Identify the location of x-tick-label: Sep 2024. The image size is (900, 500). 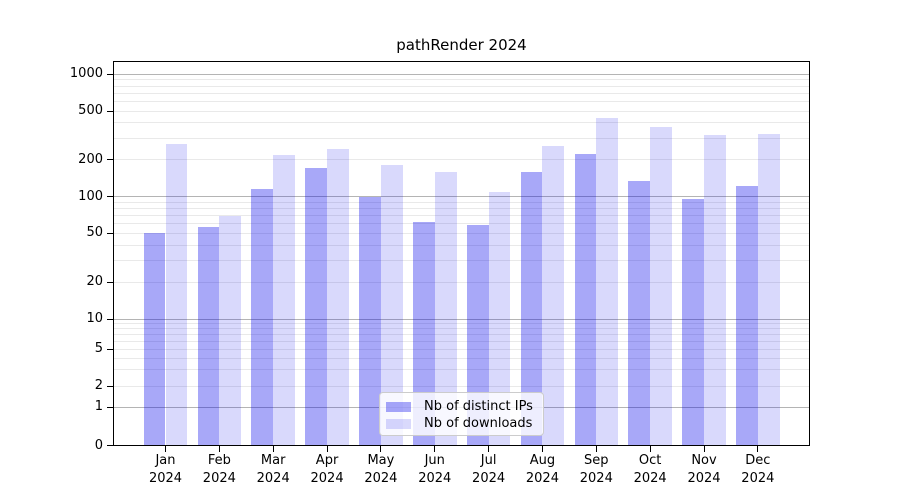
(596, 469).